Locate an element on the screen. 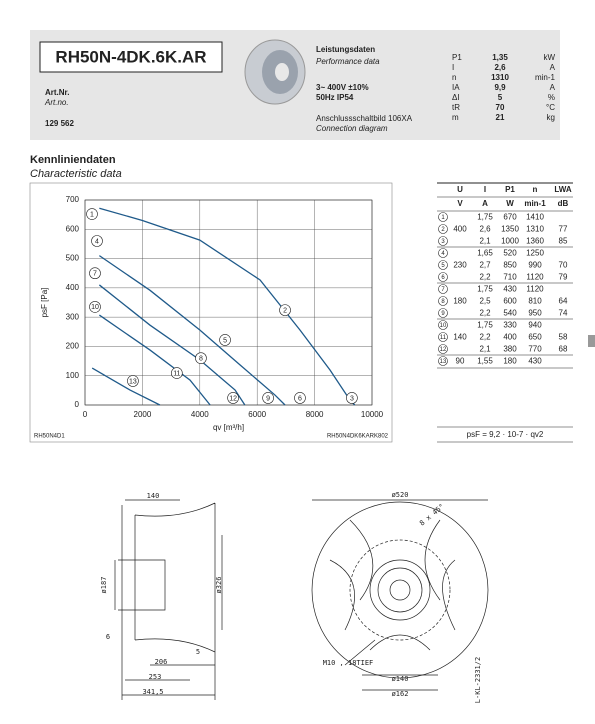 The height and width of the screenshot is (724, 595). table-cell: 650 is located at coordinates (535, 337).